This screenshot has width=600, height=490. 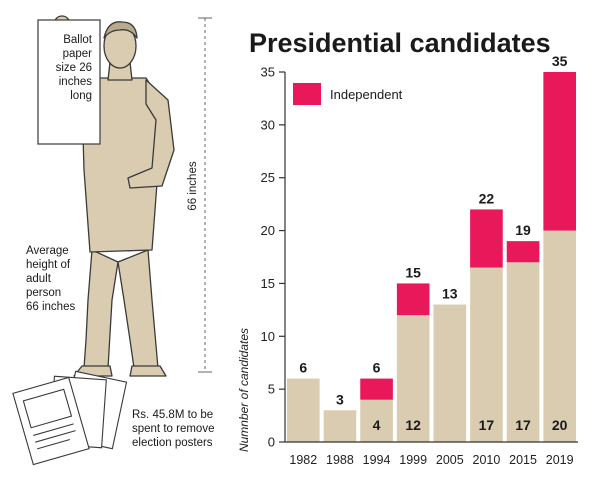 What do you see at coordinates (268, 72) in the screenshot?
I see `y-tick-label: 35` at bounding box center [268, 72].